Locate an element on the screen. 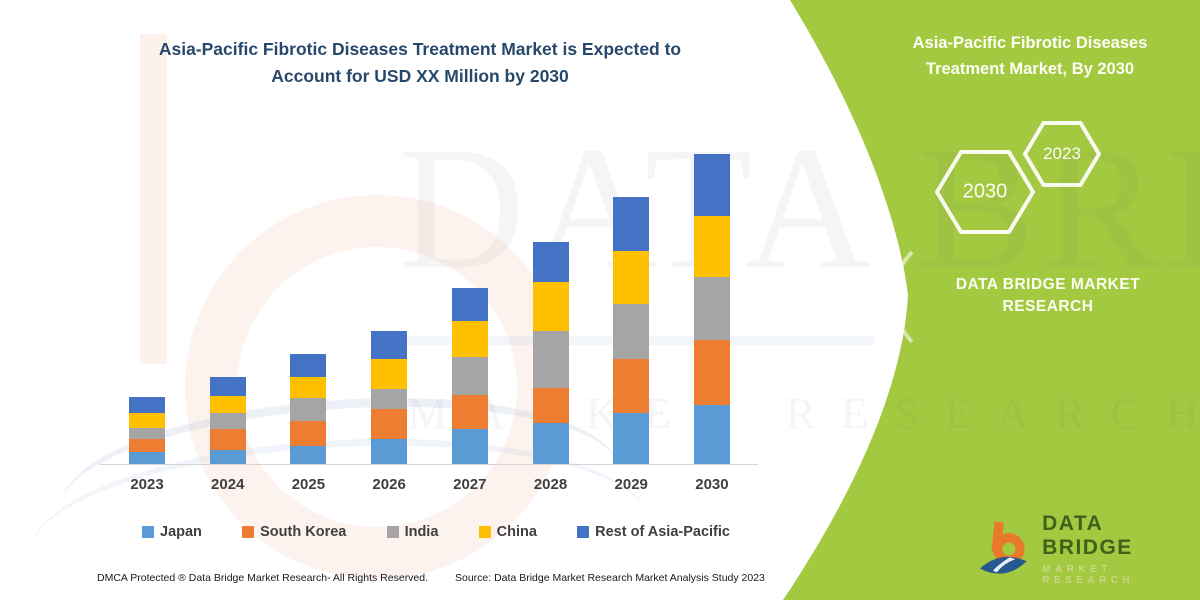 The image size is (1200, 600). legend-swatch-icon-south-korea is located at coordinates (248, 532).